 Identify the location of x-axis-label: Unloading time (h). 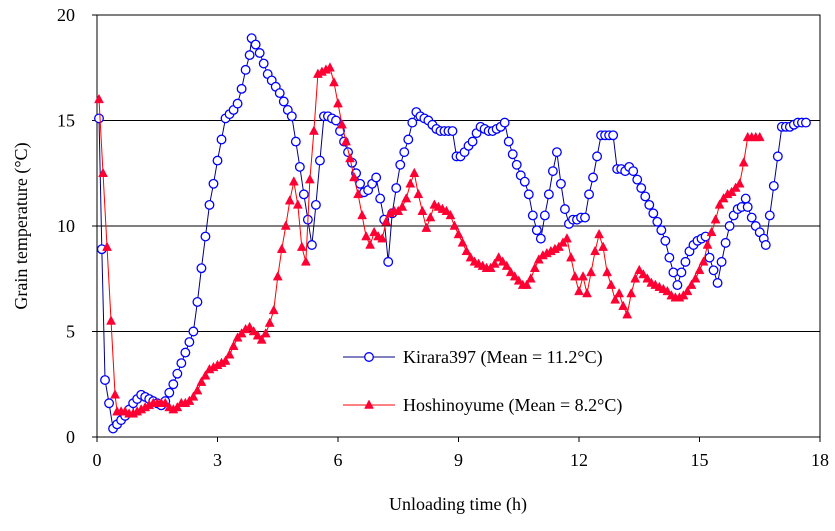
(458, 504).